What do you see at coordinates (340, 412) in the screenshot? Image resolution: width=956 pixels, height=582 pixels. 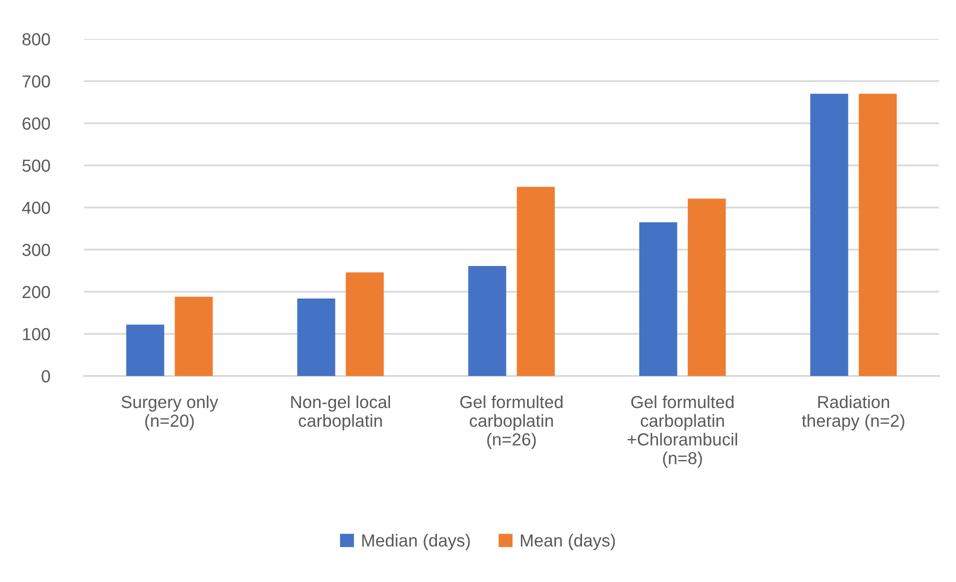 I see `x-tick-label: Non-gel local carboplatin` at bounding box center [340, 412].